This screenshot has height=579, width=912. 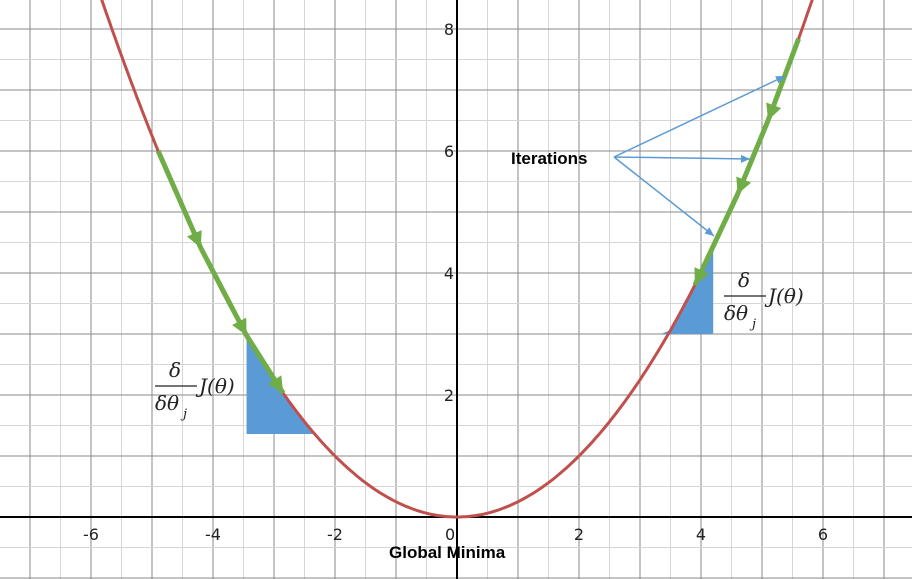 What do you see at coordinates (701, 534) in the screenshot?
I see `x-tick-label: 4` at bounding box center [701, 534].